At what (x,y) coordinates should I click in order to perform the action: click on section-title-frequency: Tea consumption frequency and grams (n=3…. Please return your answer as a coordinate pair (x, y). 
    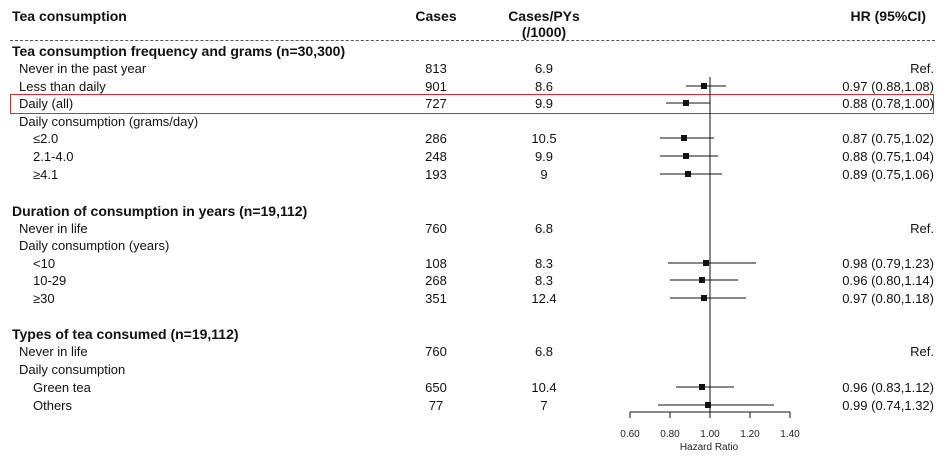
    Looking at the image, I should click on (179, 51).